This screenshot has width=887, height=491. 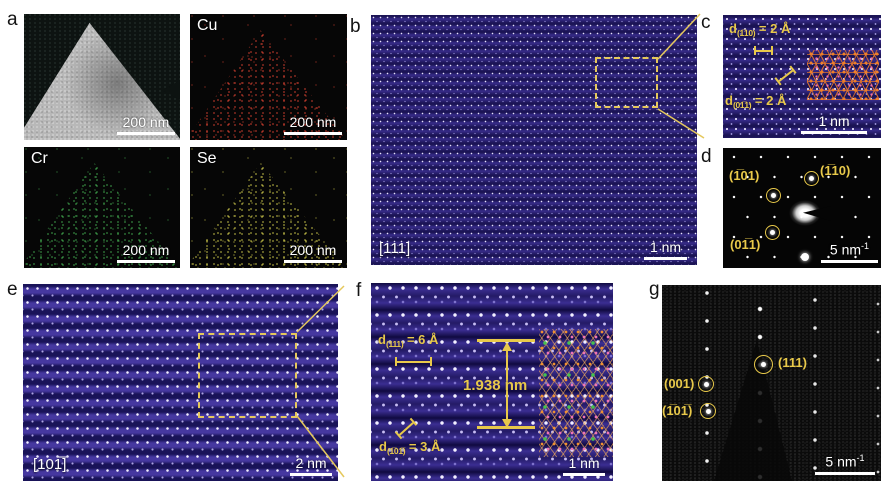 What do you see at coordinates (359, 290) in the screenshot?
I see `panel-label-f: f` at bounding box center [359, 290].